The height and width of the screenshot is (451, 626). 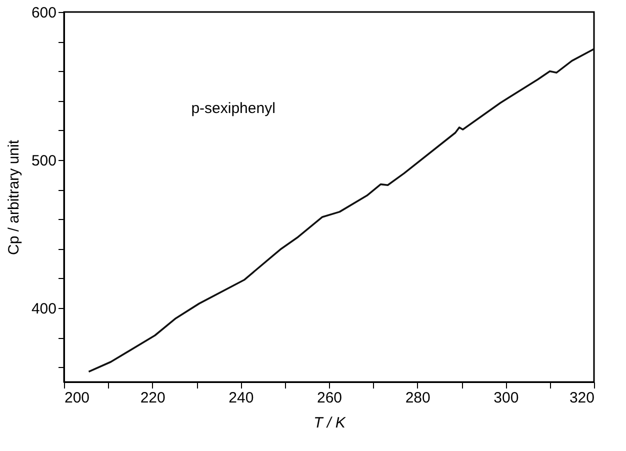 What do you see at coordinates (330, 423) in the screenshot?
I see `x-axis-title: T / K` at bounding box center [330, 423].